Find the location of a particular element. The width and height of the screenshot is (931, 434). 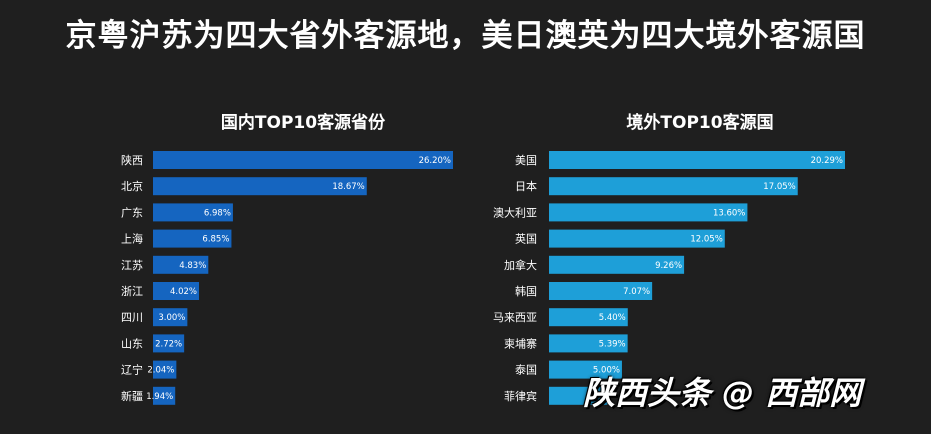

domestic-category-label: 北京 is located at coordinates (132, 186).